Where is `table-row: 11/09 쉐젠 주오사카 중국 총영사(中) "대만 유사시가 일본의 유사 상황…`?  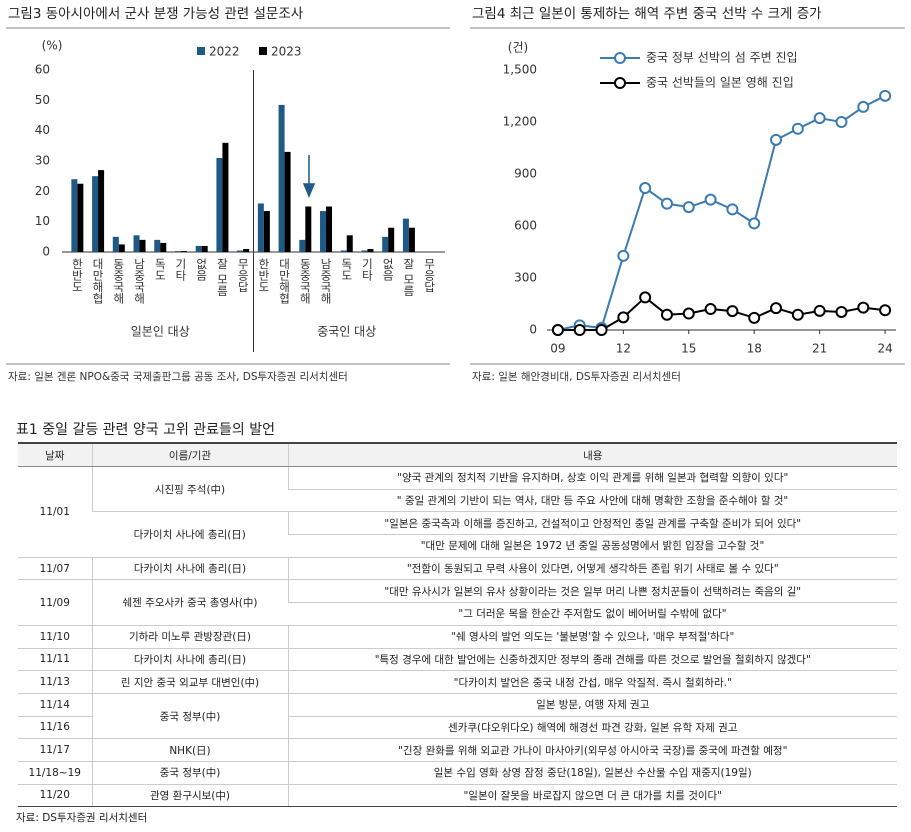
table-row: 11/09 쉐젠 주오사카 중국 총영사(中) "대만 유사시가 일본의 유사 상황… is located at coordinates (457, 602).